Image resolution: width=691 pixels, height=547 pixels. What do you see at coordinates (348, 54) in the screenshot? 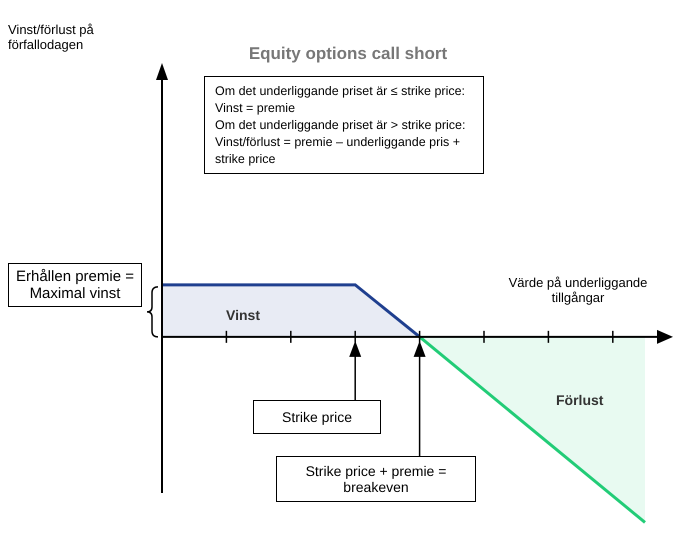
I see `chart-title: Equity options call short` at bounding box center [348, 54].